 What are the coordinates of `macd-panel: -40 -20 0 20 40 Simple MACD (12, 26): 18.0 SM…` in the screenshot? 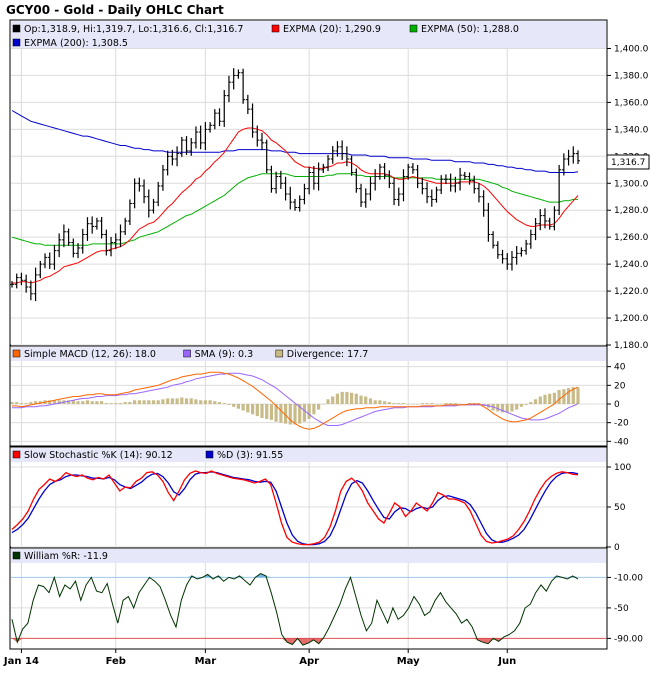 It's located at (319, 396).